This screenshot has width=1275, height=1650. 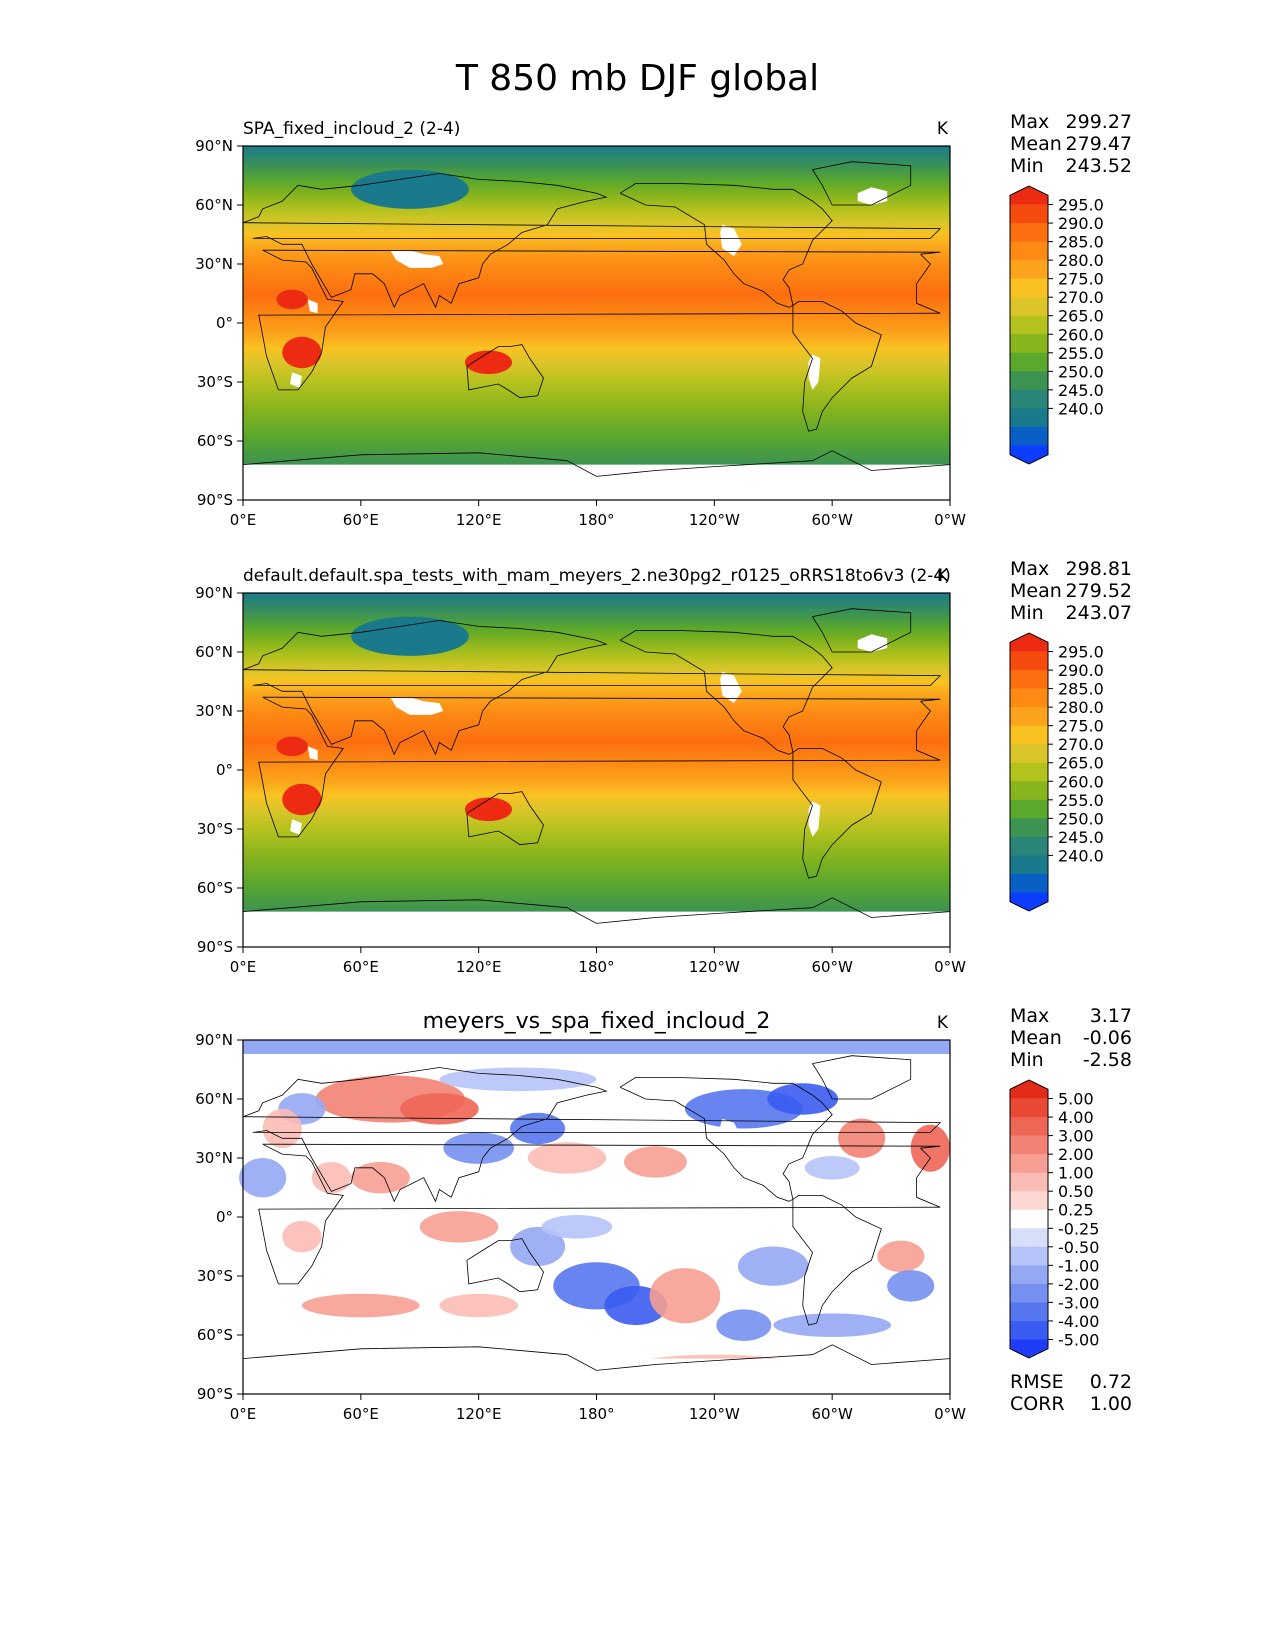 I want to click on stat-row: Mean 279.52, so click(x=1071, y=591).